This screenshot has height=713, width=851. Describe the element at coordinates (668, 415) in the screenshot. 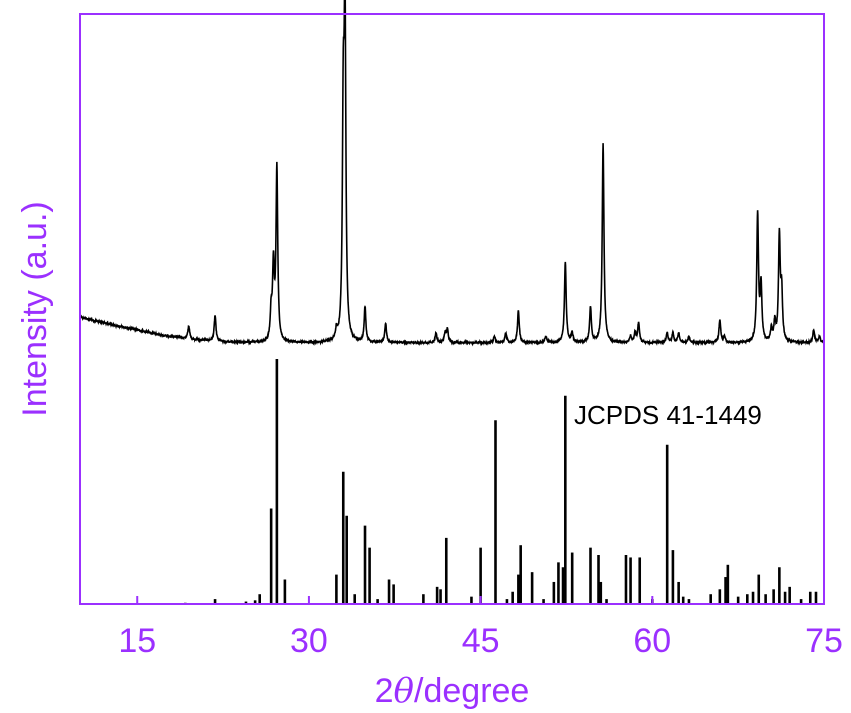

I see `reference-annotation: JCPDS 41-1449` at that location.